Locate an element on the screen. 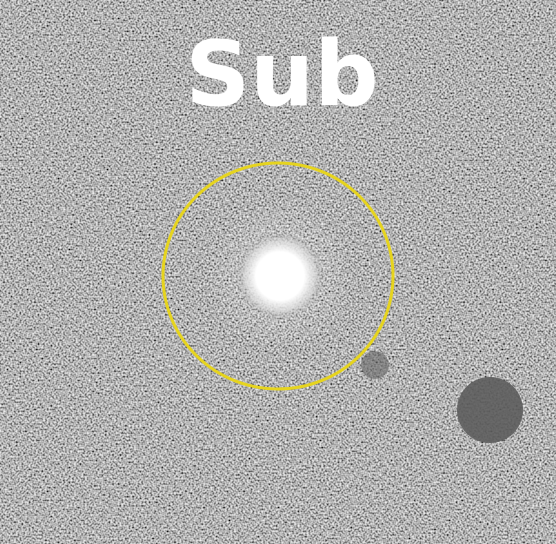 The width and height of the screenshot is (556, 544). bright-source is located at coordinates (280, 276).